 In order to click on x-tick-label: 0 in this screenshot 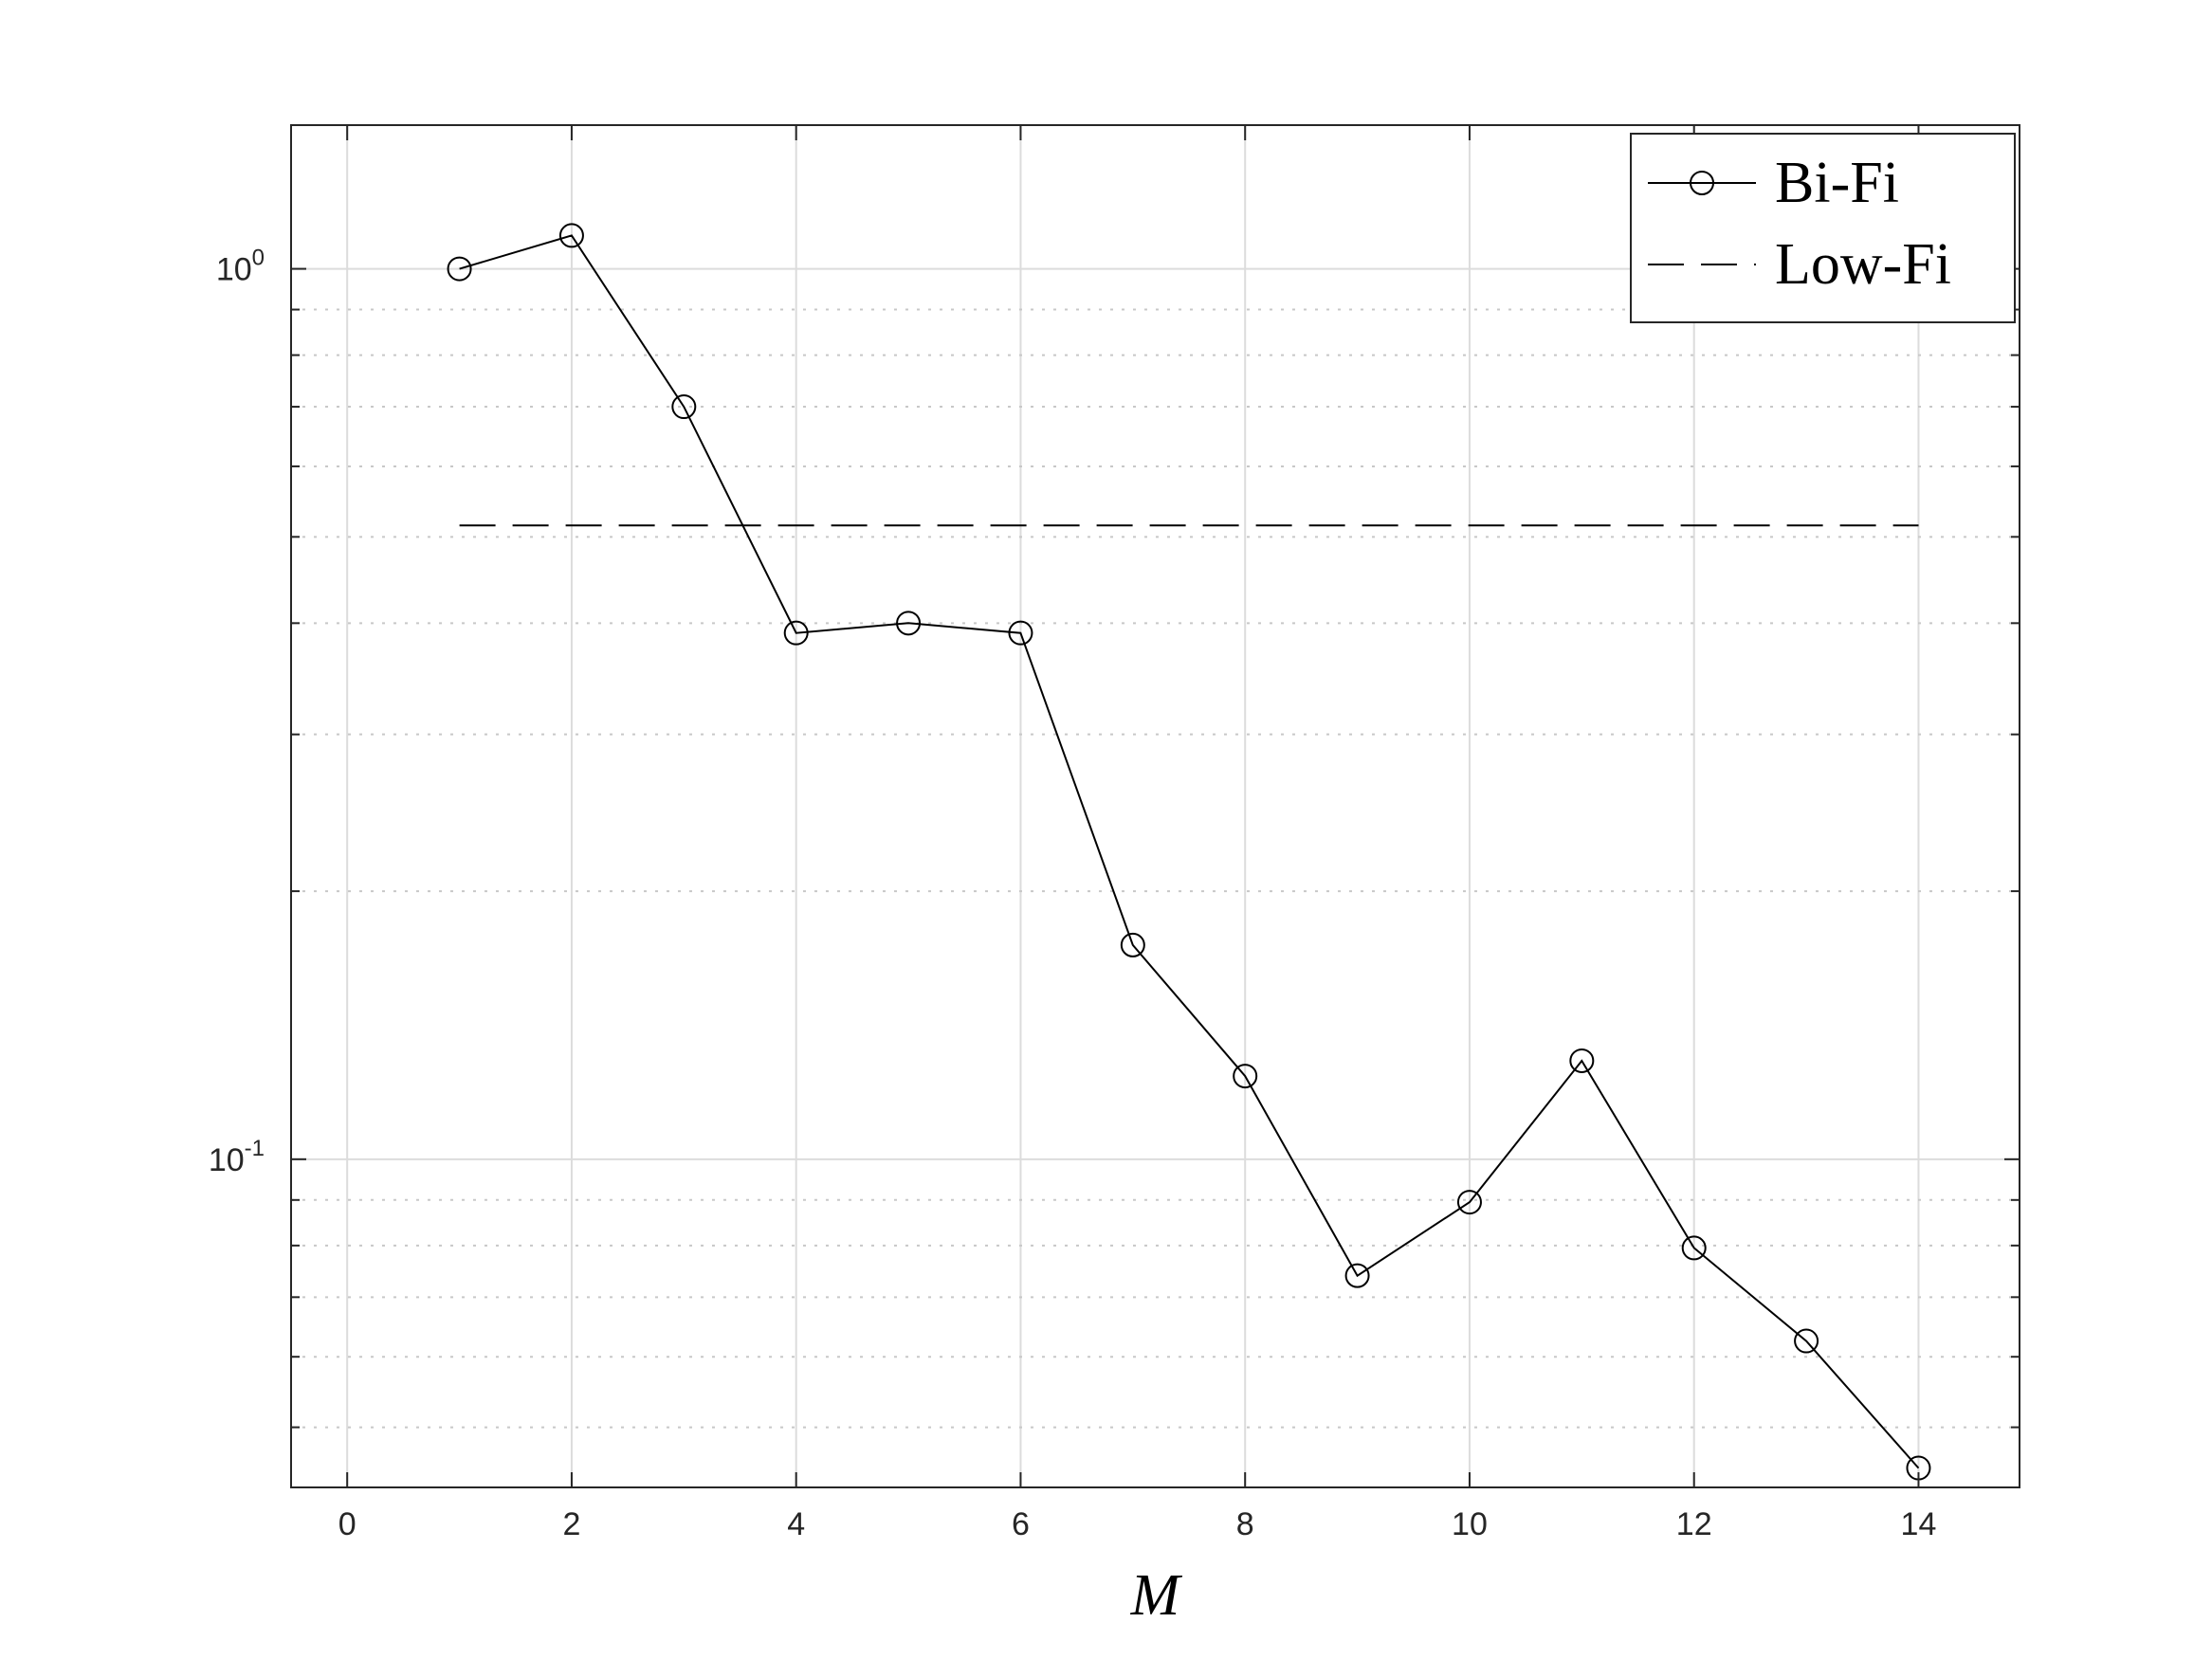, I will do `click(347, 1524)`.